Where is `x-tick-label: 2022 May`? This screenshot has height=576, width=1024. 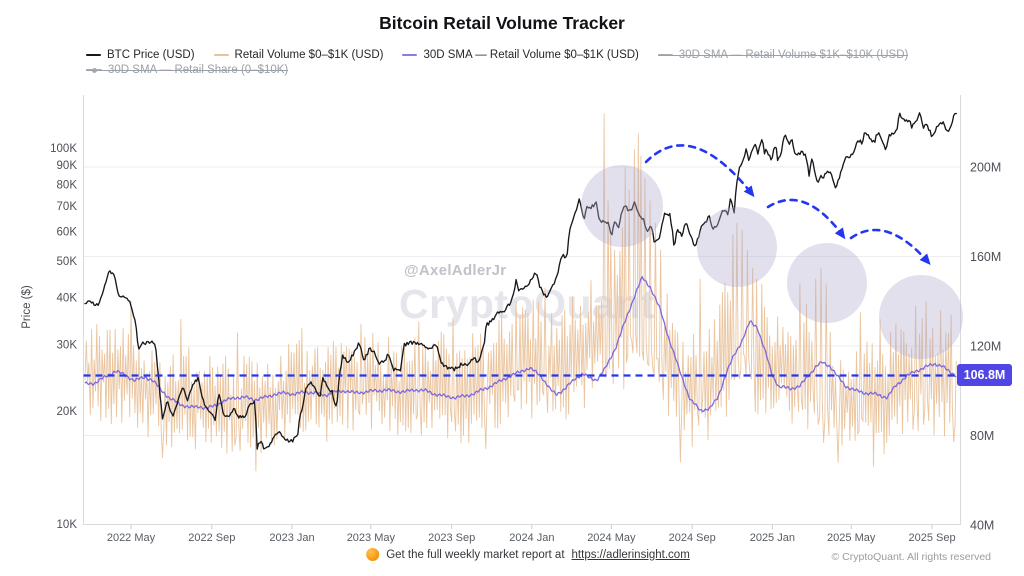 x-tick-label: 2022 May is located at coordinates (131, 538).